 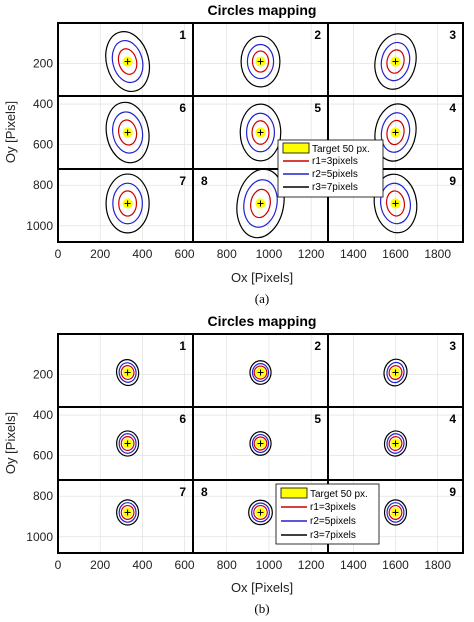 I want to click on x-tick-label: 1000, so click(x=269, y=565).